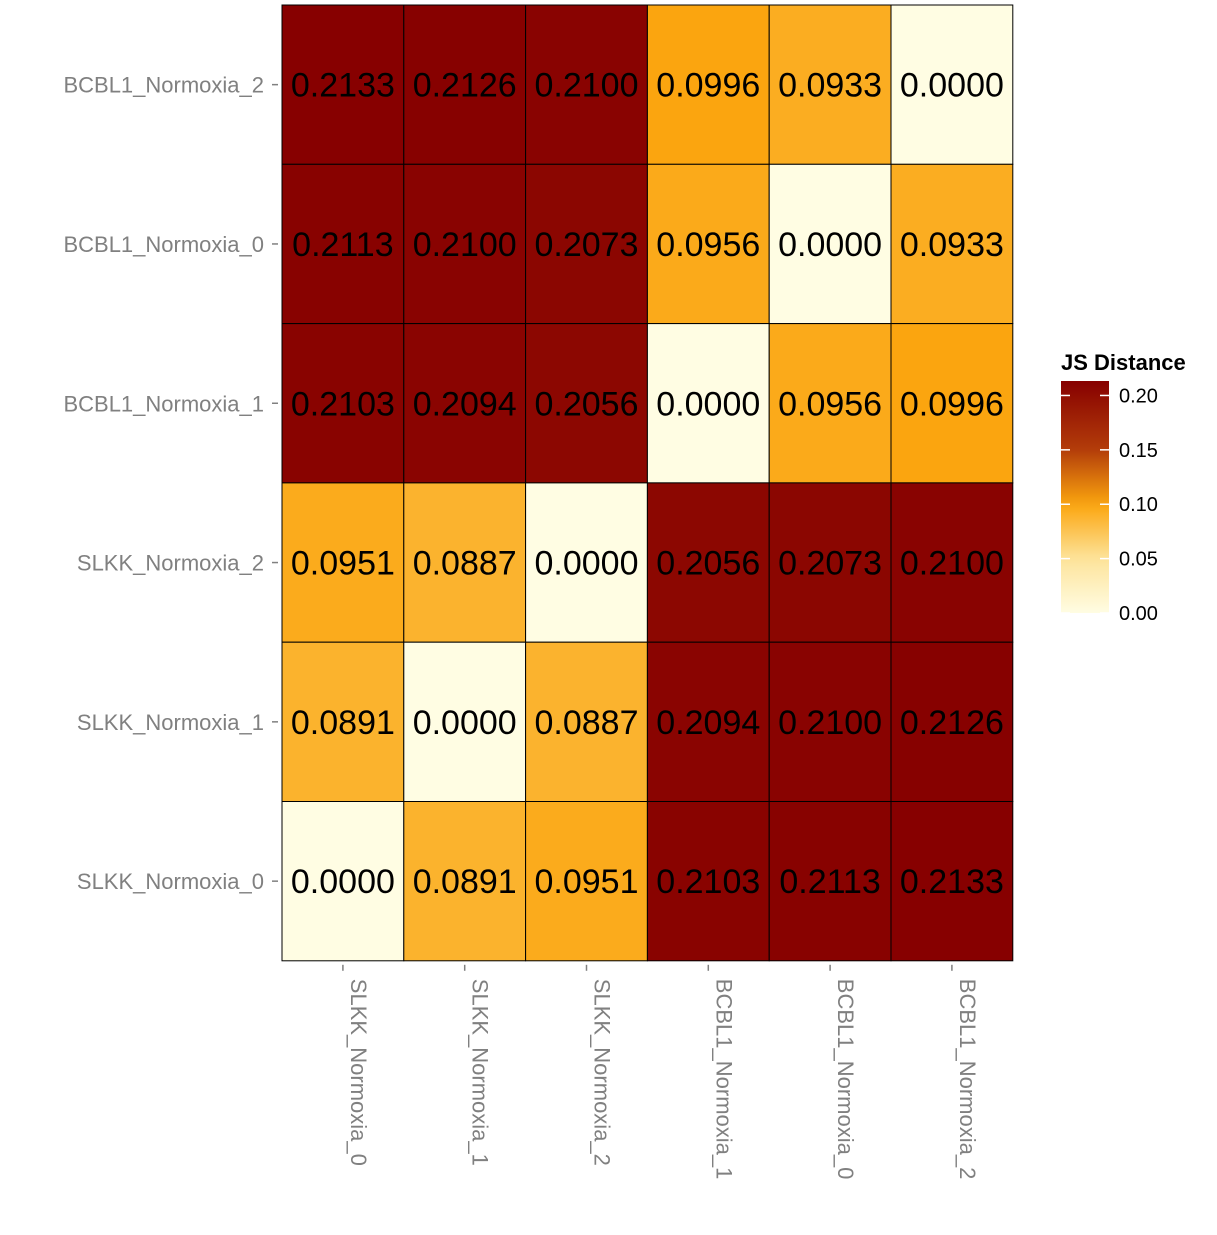  Describe the element at coordinates (723, 1079) in the screenshot. I see `x-tick-label: BCBL1_Normoxia_1` at that location.